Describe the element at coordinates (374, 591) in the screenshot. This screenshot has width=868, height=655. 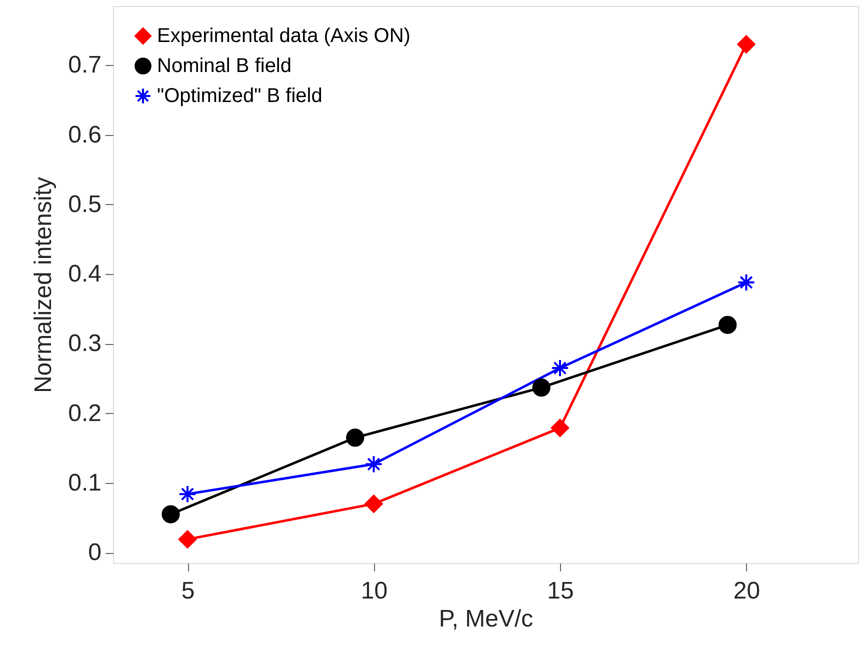
I see `x-tick-label: 10` at that location.